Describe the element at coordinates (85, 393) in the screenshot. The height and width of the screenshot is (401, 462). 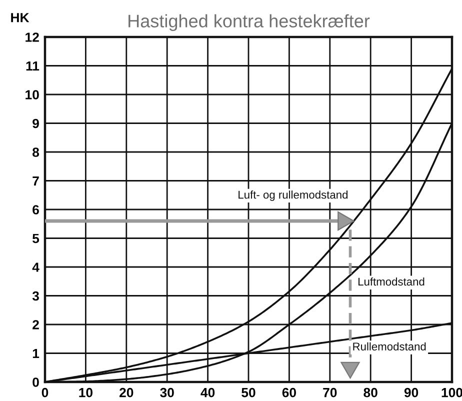
I see `x-tick-label: 10` at that location.